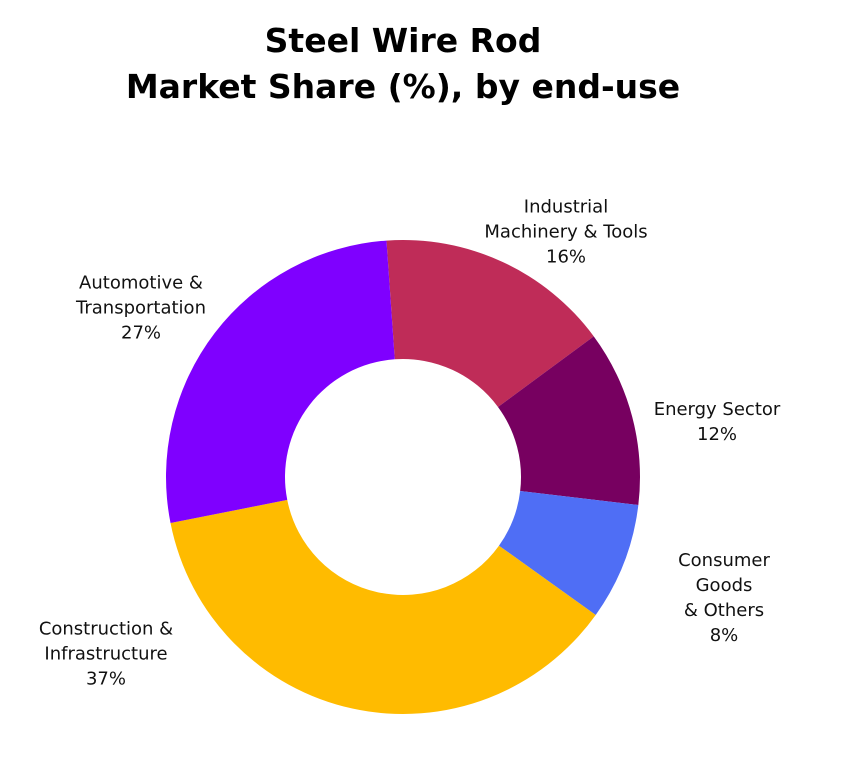  Describe the element at coordinates (566, 257) in the screenshot. I see `value-label: 16%` at that location.